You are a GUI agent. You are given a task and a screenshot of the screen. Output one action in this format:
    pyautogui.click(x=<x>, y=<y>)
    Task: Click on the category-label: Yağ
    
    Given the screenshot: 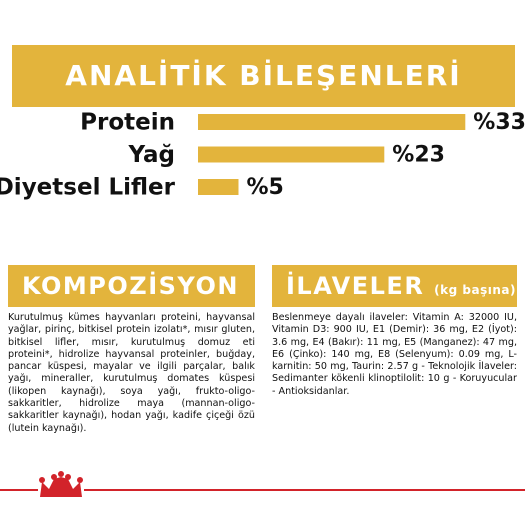 What is the action you would take?
    pyautogui.click(x=151, y=155)
    